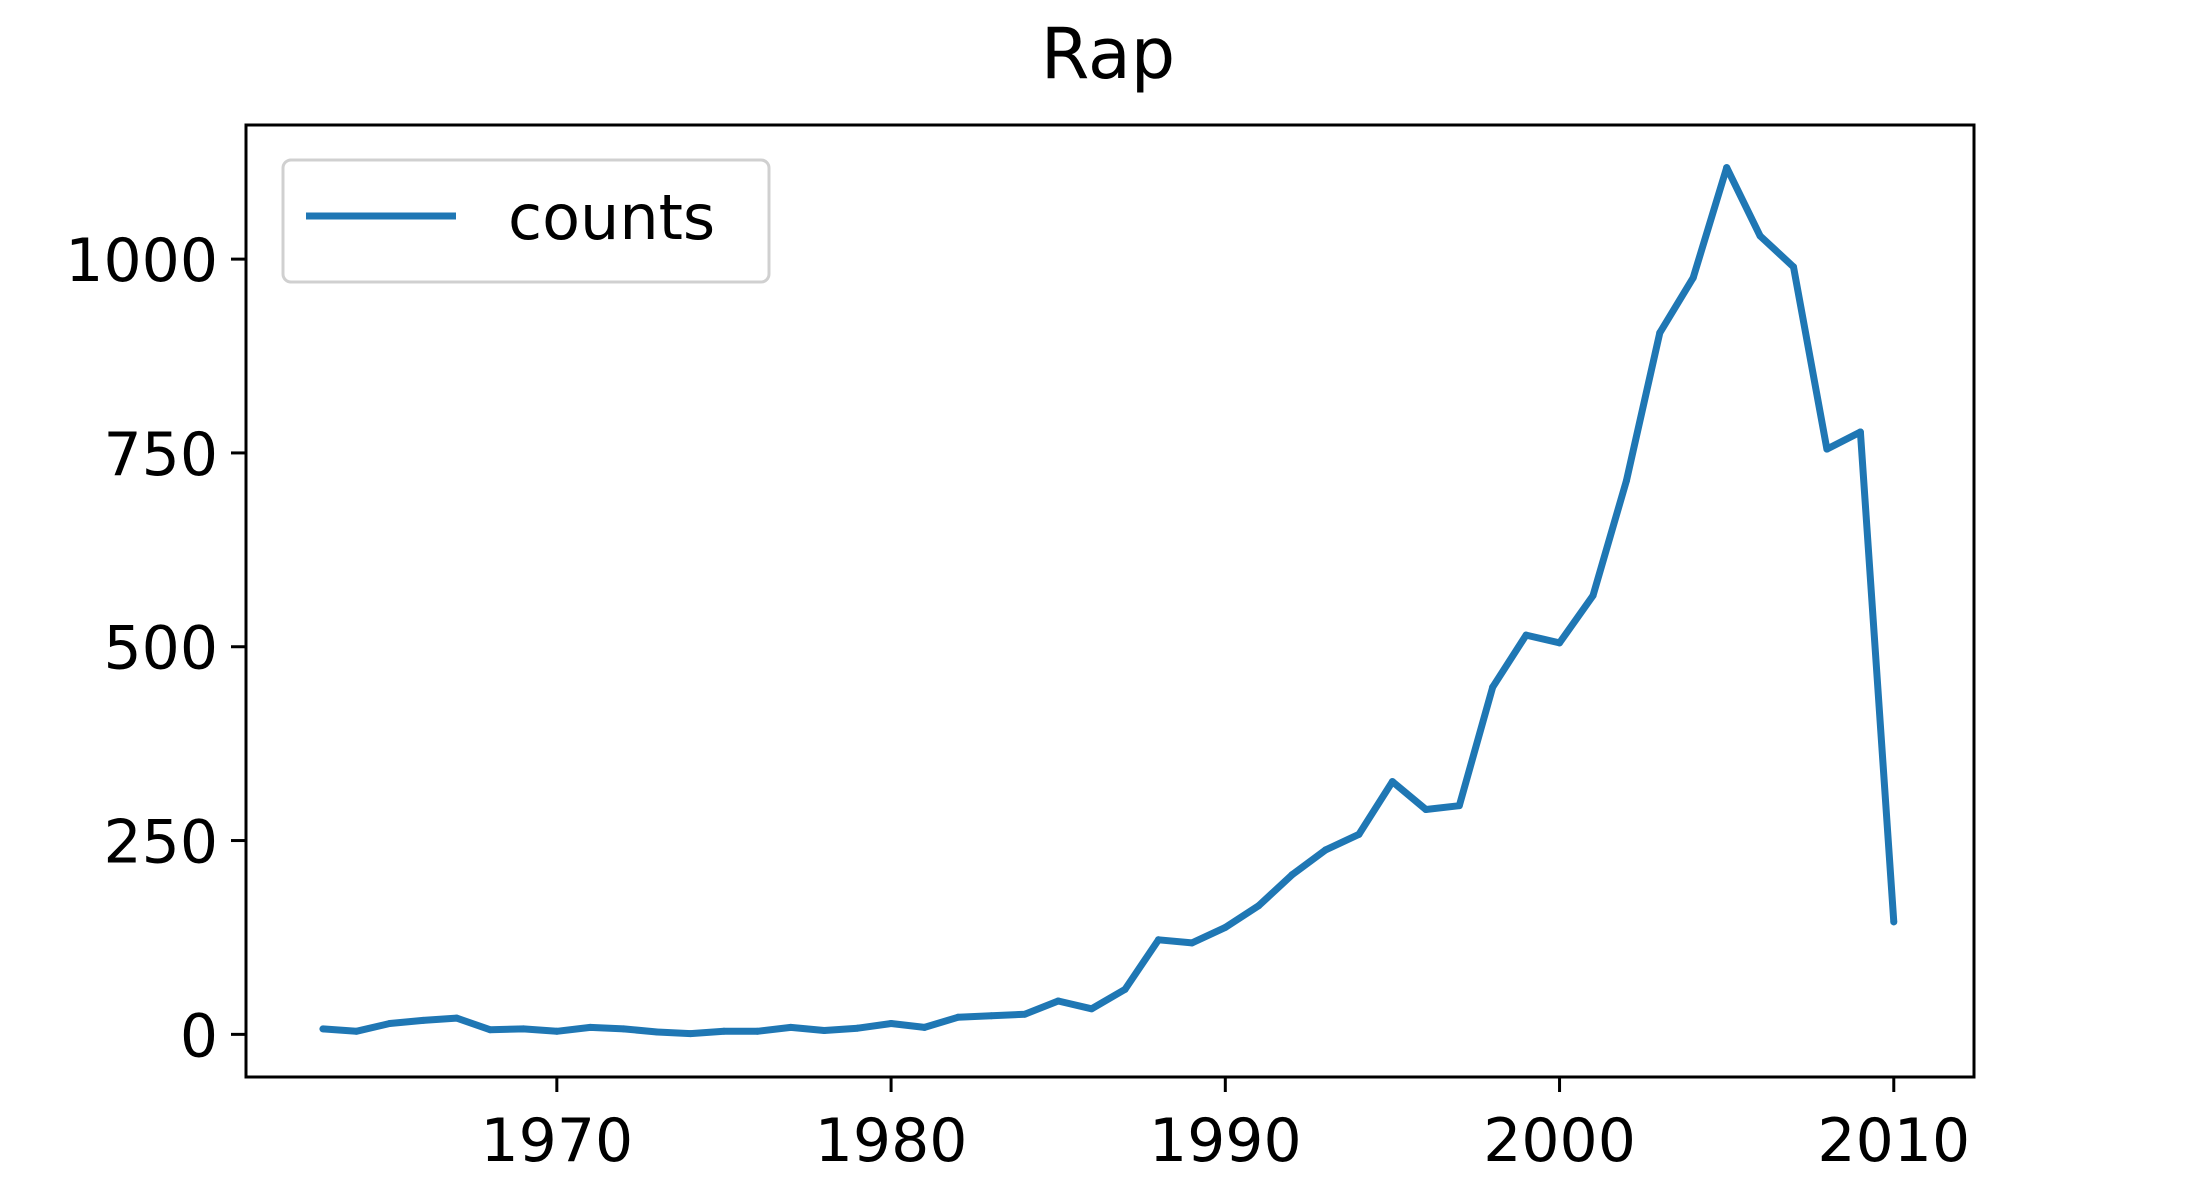 This screenshot has height=1190, width=2197. Describe the element at coordinates (1225, 1141) in the screenshot. I see `x-tick-label: 1990` at that location.